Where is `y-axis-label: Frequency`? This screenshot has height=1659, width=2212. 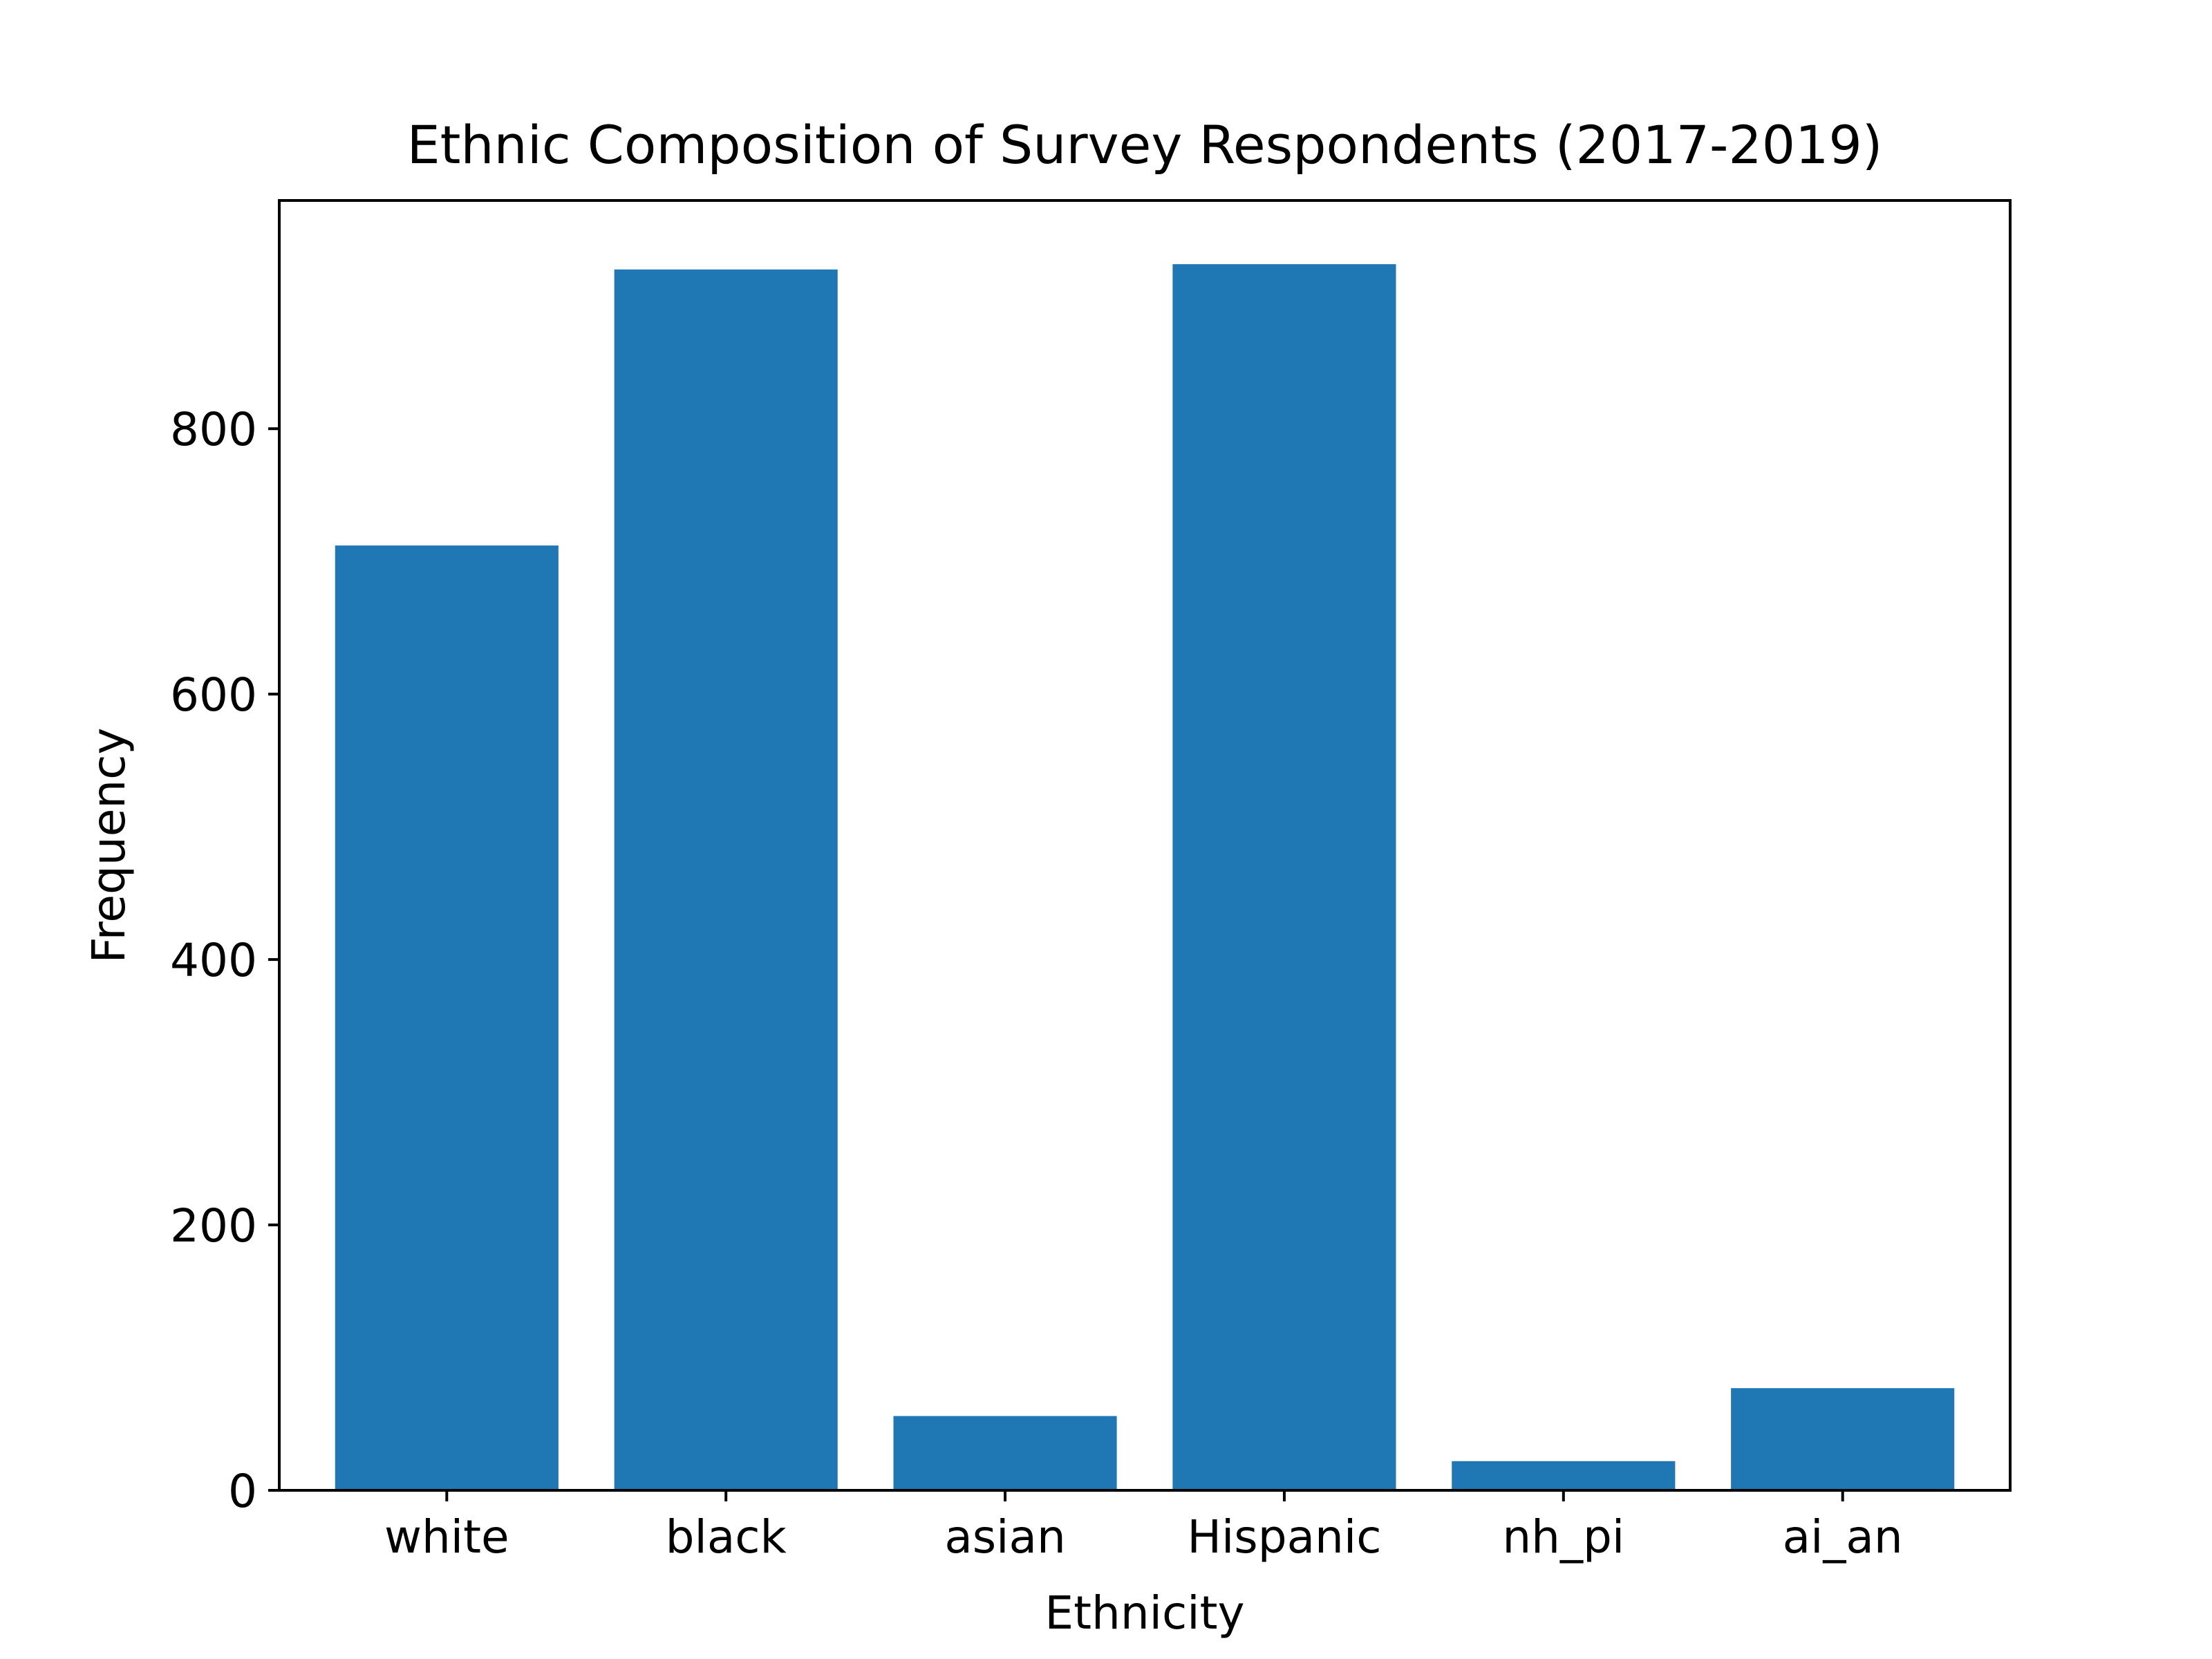 y-axis-label: Frequency is located at coordinates (109, 846).